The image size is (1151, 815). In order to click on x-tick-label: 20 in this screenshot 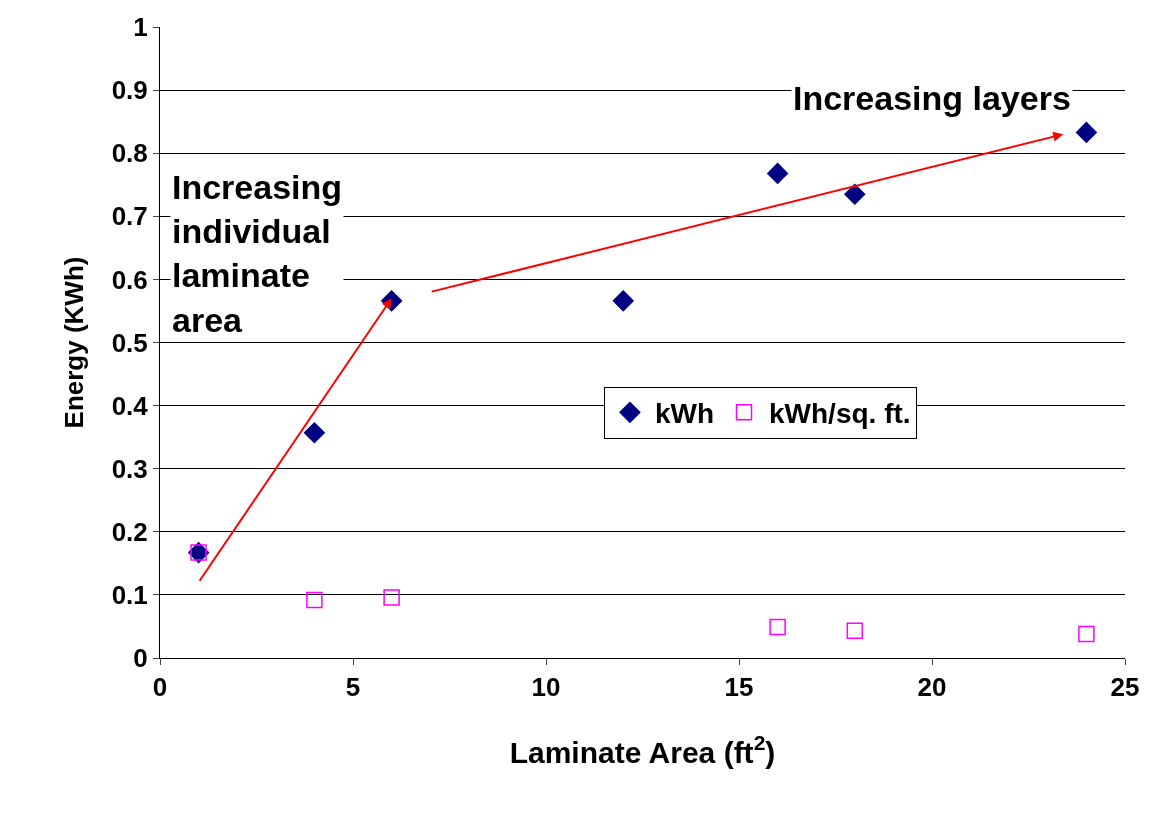, I will do `click(932, 687)`.